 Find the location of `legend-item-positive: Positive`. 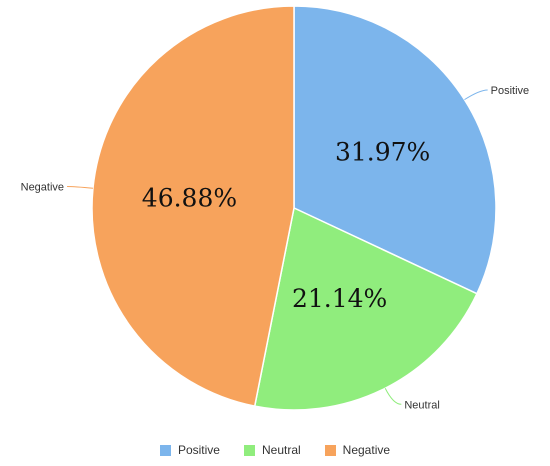

legend-item-positive: Positive is located at coordinates (189, 450).